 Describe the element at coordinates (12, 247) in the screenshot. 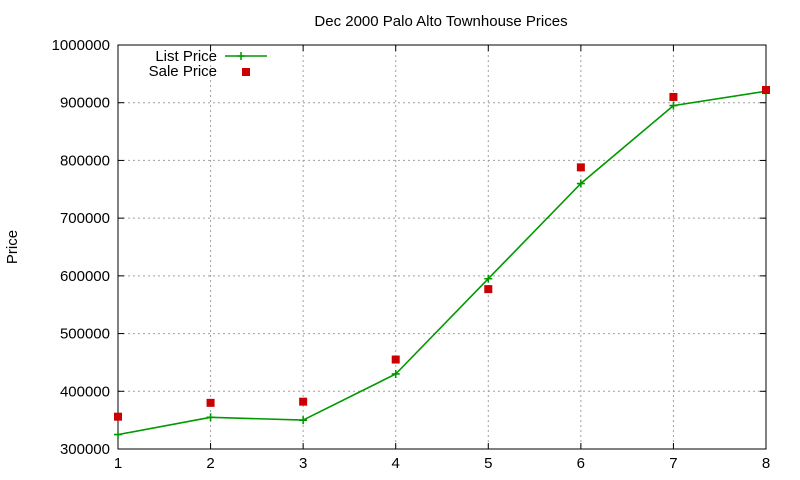

I see `y-axis-label: Price` at that location.